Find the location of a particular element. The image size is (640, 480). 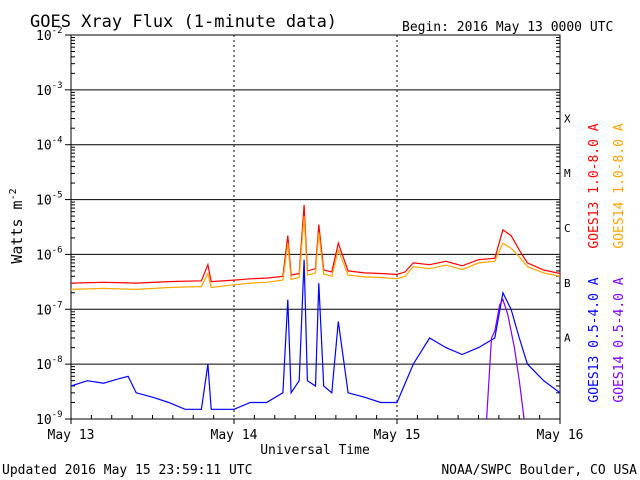

source-text: NOAA/SWPC Boulder, CO USA is located at coordinates (539, 470).